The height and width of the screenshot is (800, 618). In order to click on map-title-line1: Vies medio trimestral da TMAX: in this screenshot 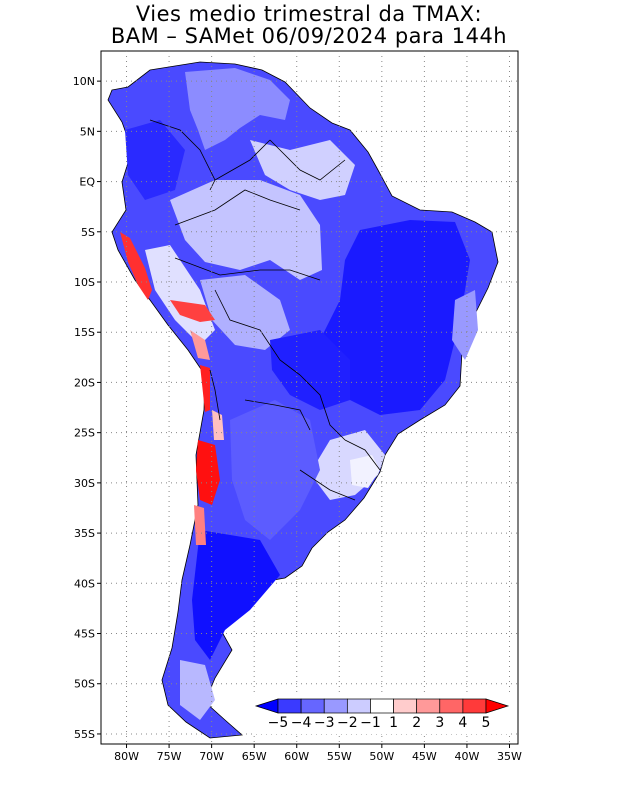, I will do `click(309, 14)`.